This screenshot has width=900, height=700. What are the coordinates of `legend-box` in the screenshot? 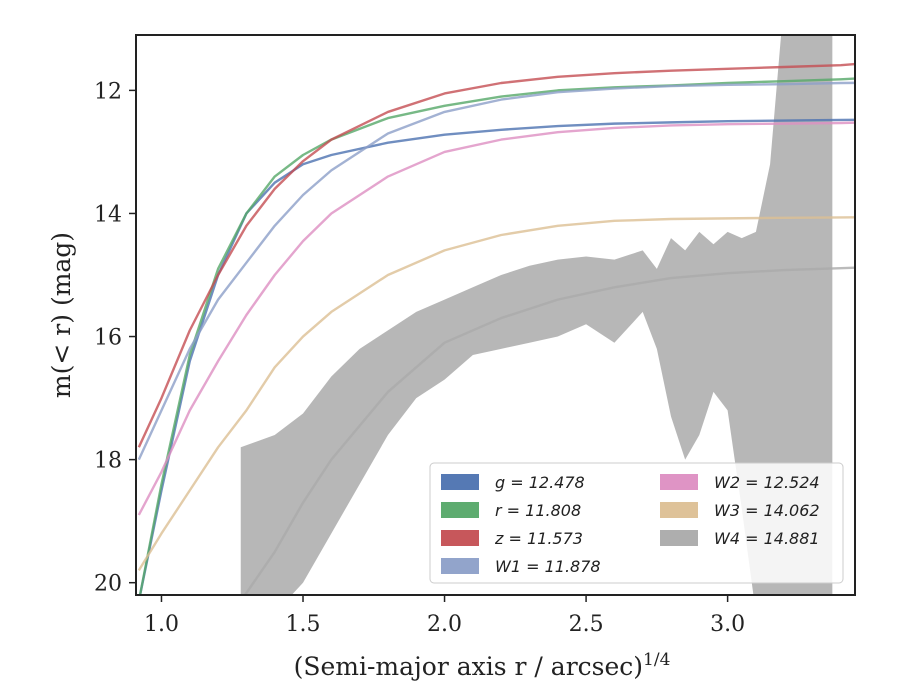 It's located at (636, 523).